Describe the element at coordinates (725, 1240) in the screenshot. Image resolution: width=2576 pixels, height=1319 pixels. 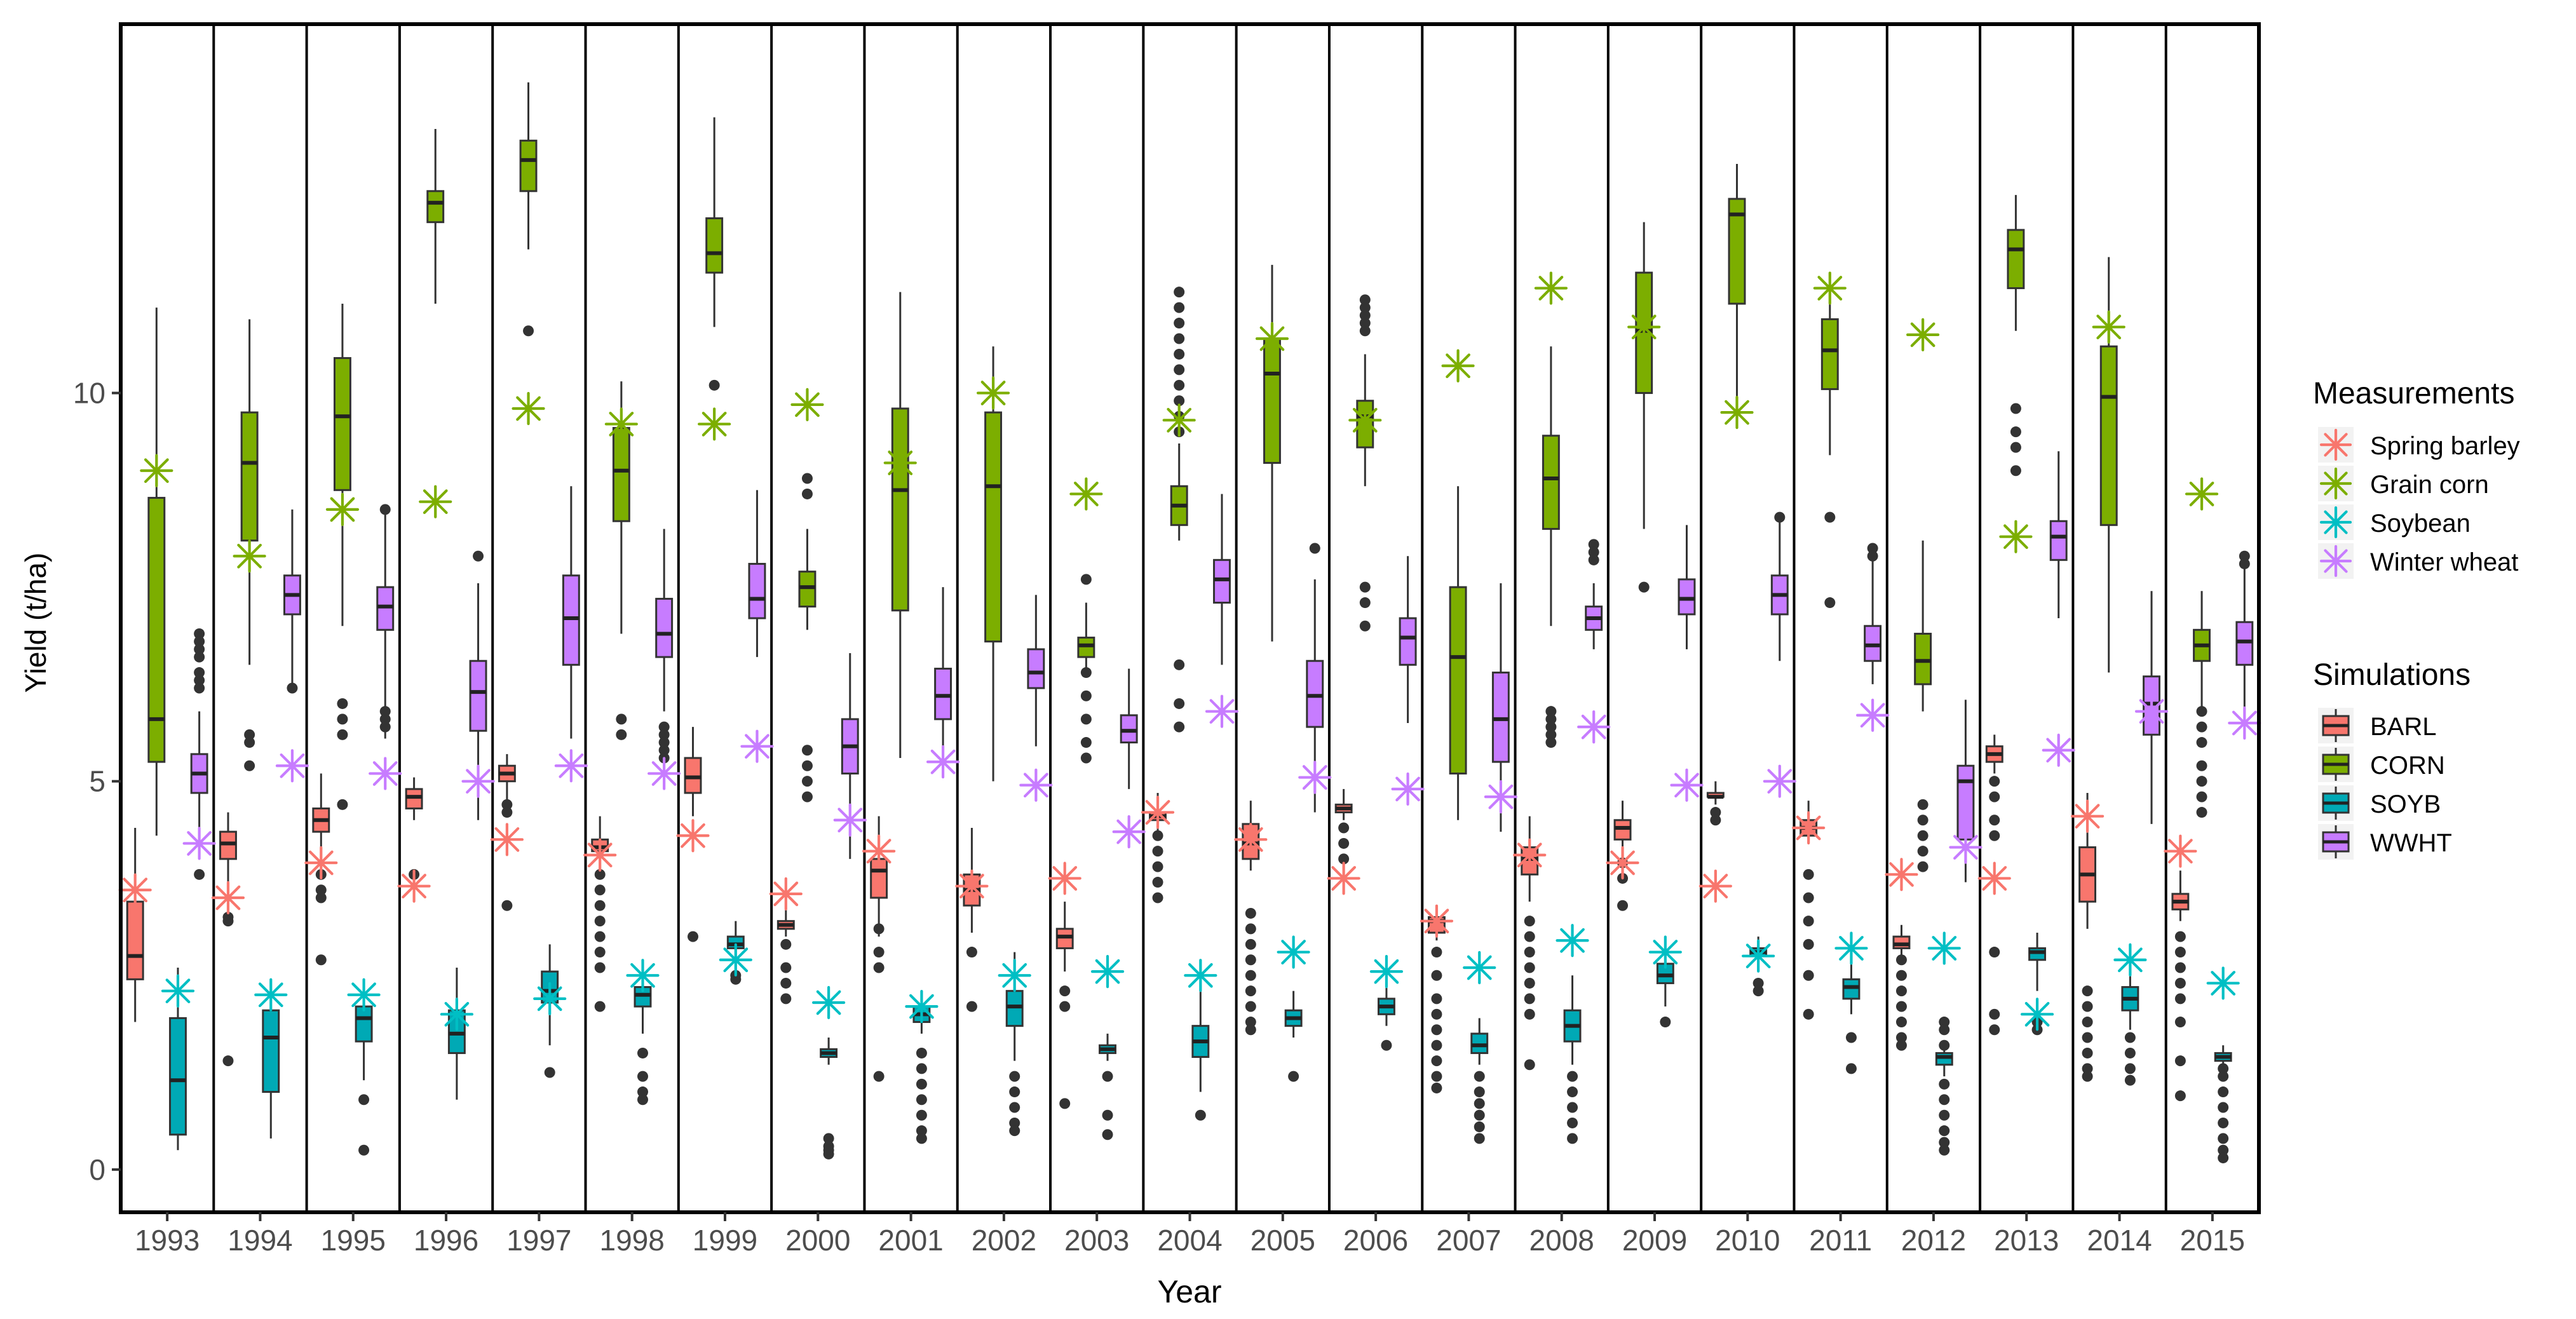
I see `x-tick-label: 1999` at that location.